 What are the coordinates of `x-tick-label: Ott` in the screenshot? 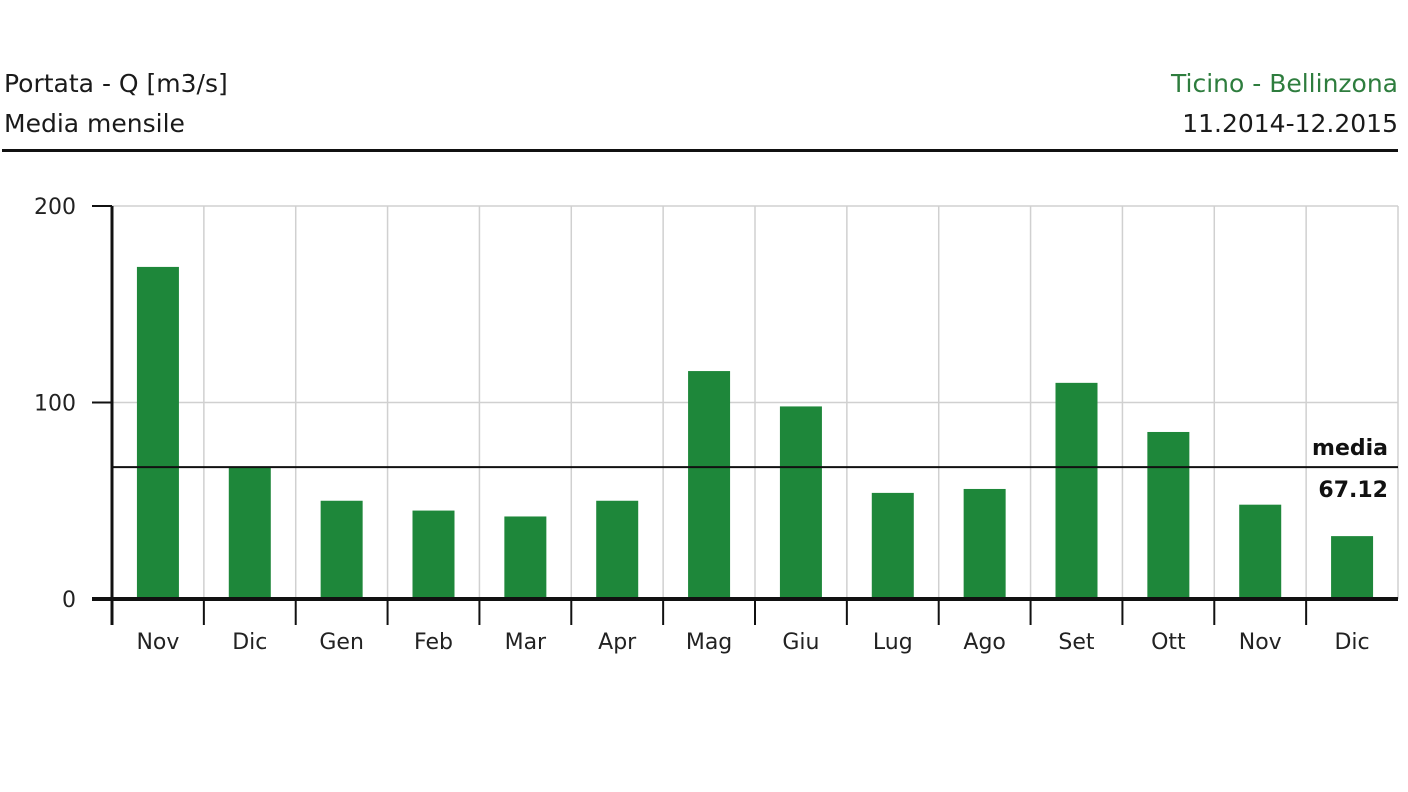 It's located at (1168, 642).